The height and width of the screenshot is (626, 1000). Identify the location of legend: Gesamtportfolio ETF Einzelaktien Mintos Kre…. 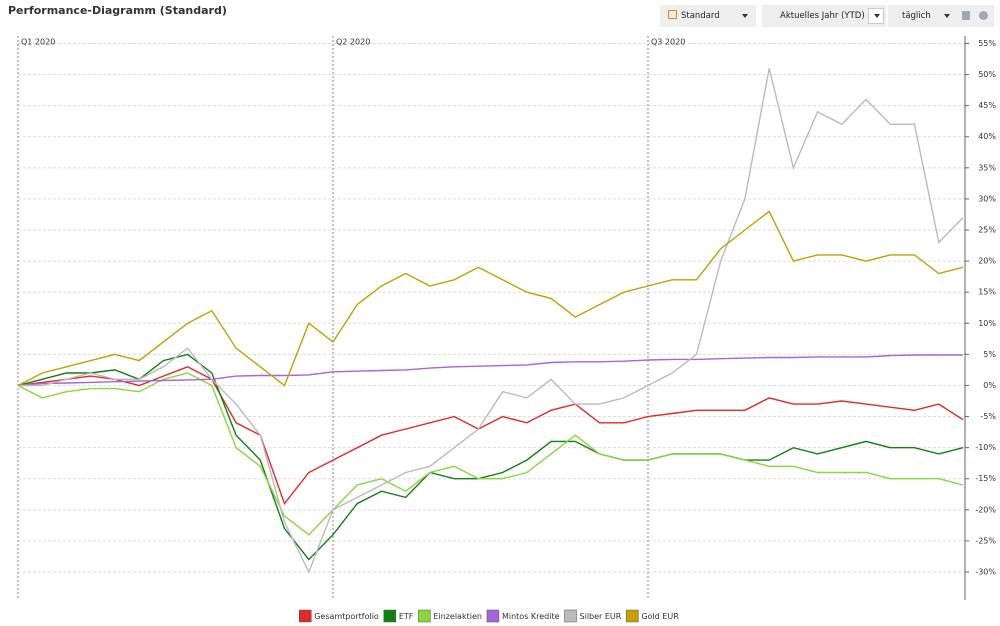
(488, 616).